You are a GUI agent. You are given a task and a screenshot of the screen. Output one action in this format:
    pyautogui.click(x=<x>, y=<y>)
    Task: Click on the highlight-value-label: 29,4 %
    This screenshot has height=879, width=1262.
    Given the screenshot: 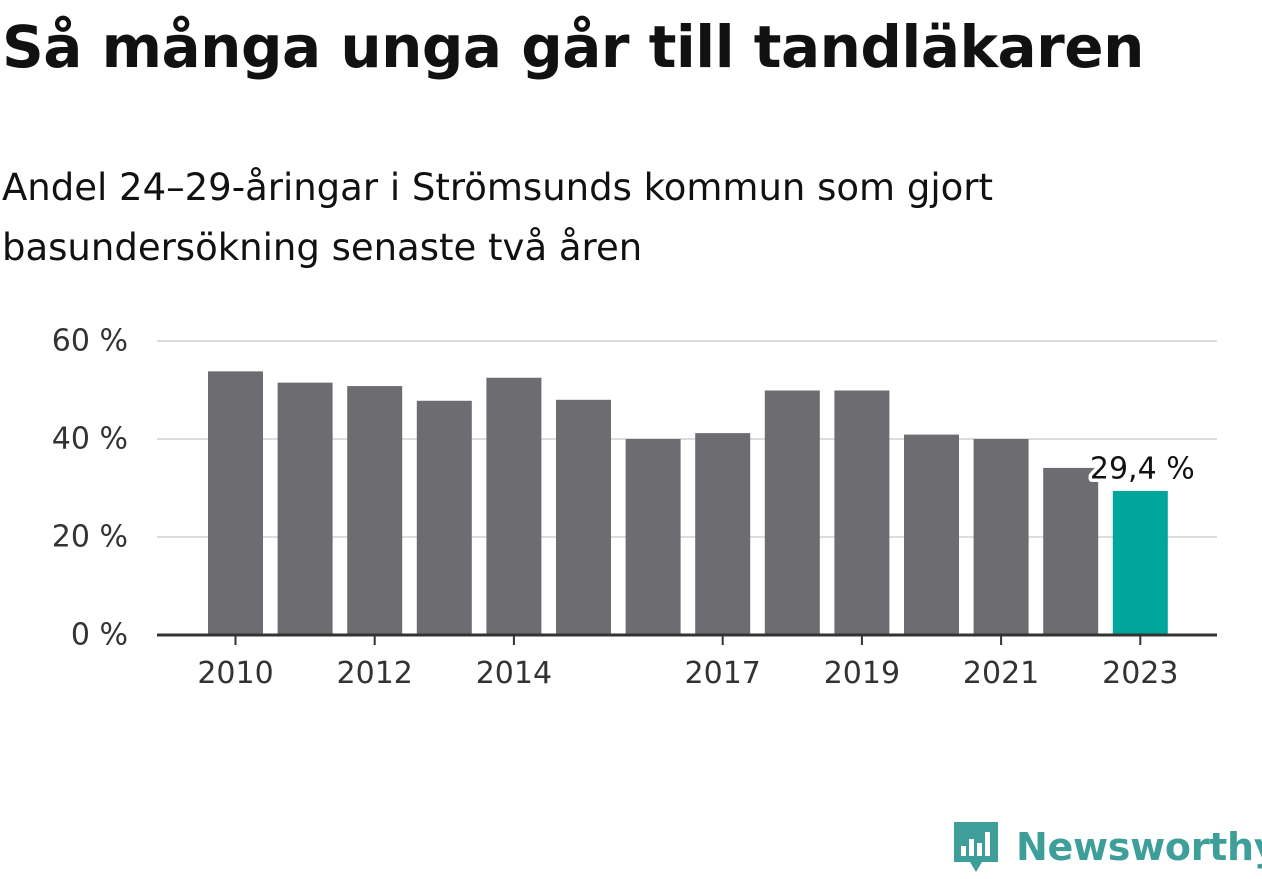 What is the action you would take?
    pyautogui.click(x=1142, y=468)
    